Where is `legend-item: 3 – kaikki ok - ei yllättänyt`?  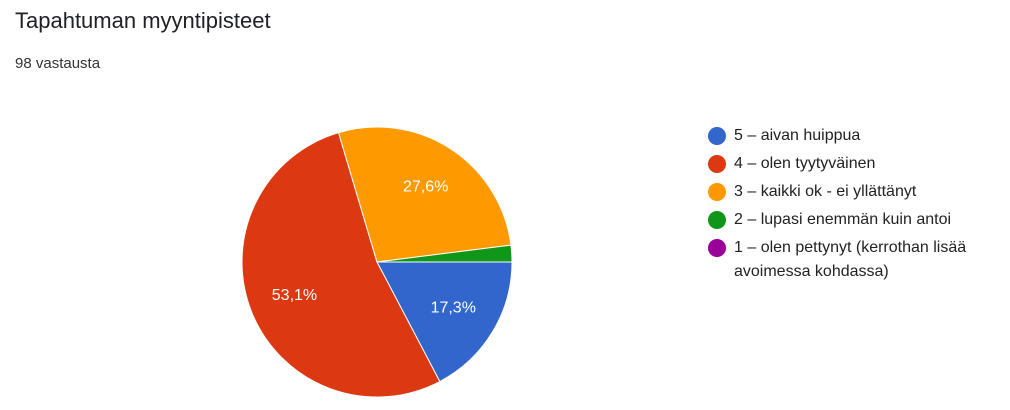 legend-item: 3 – kaikki ok - ei yllättänyt is located at coordinates (858, 192).